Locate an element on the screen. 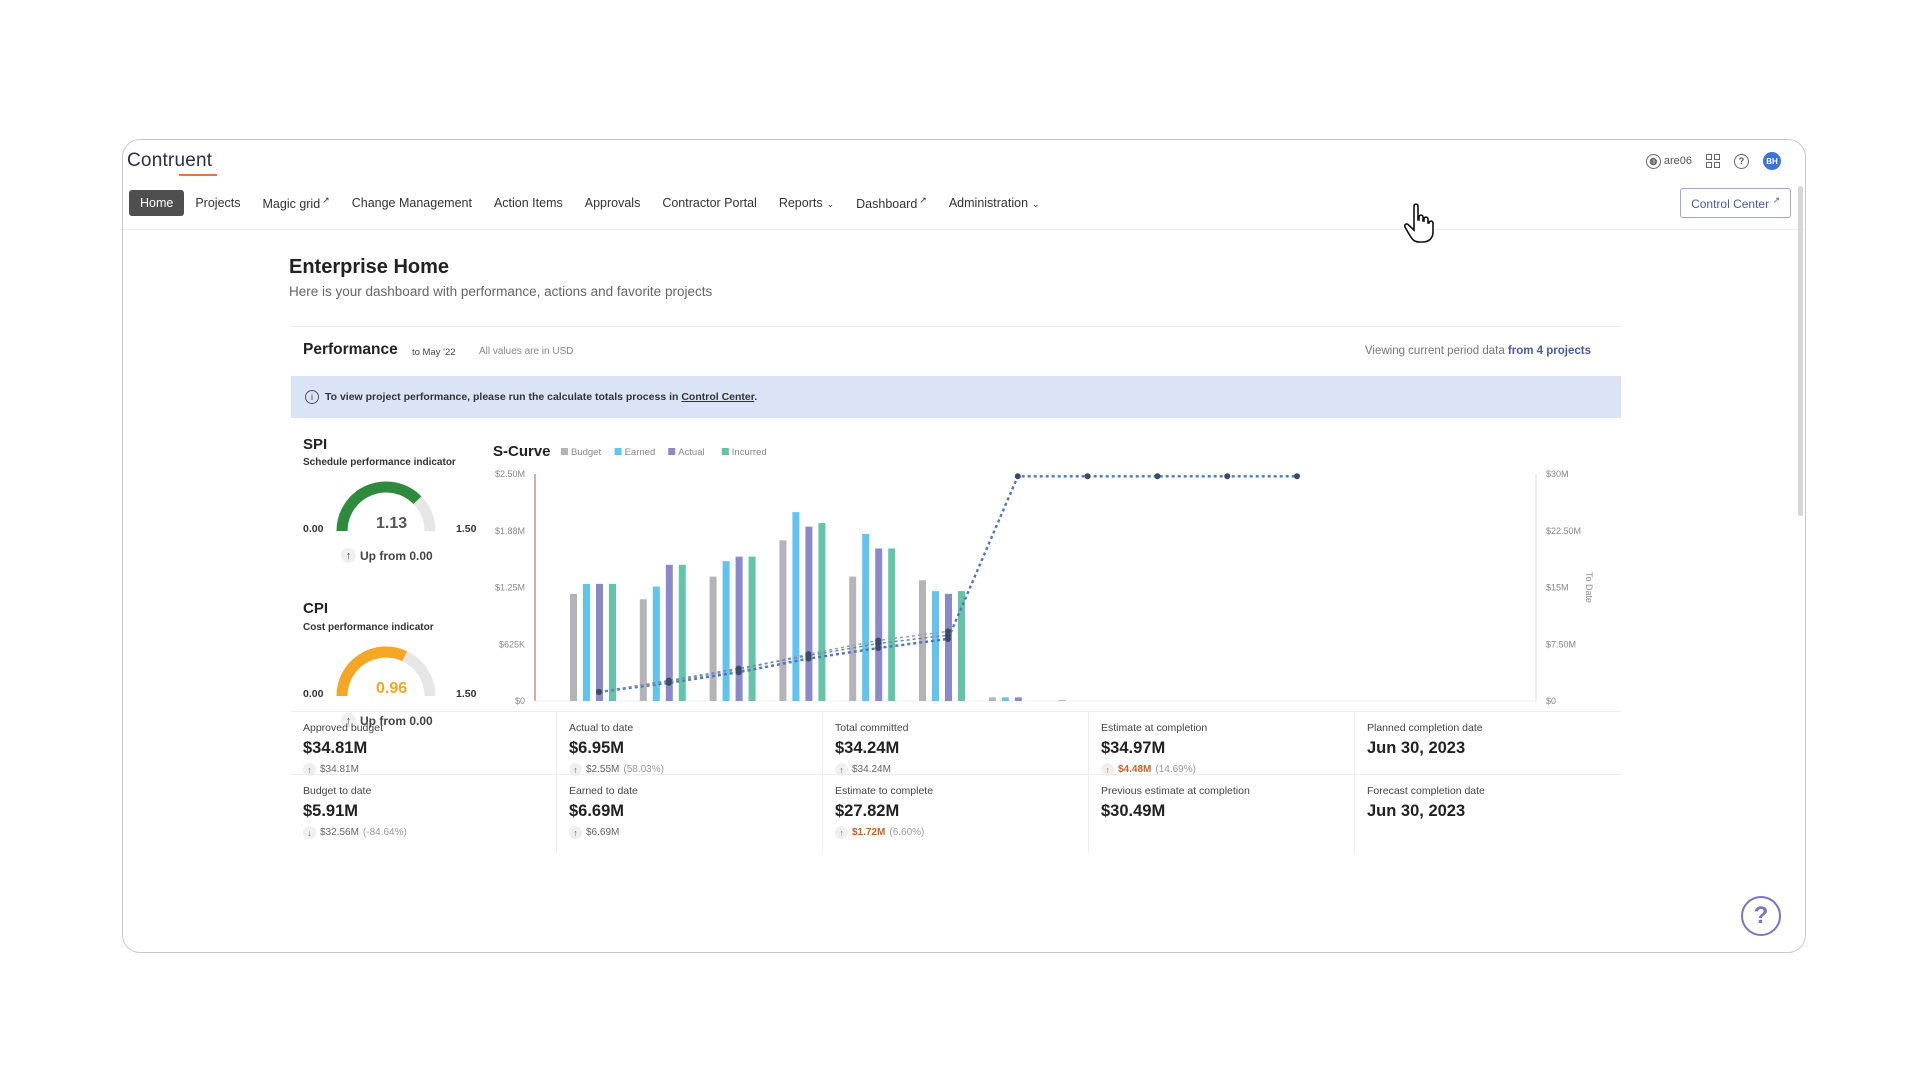 This screenshot has height=1080, width=1920. metric-value: $27.82M is located at coordinates (867, 811).